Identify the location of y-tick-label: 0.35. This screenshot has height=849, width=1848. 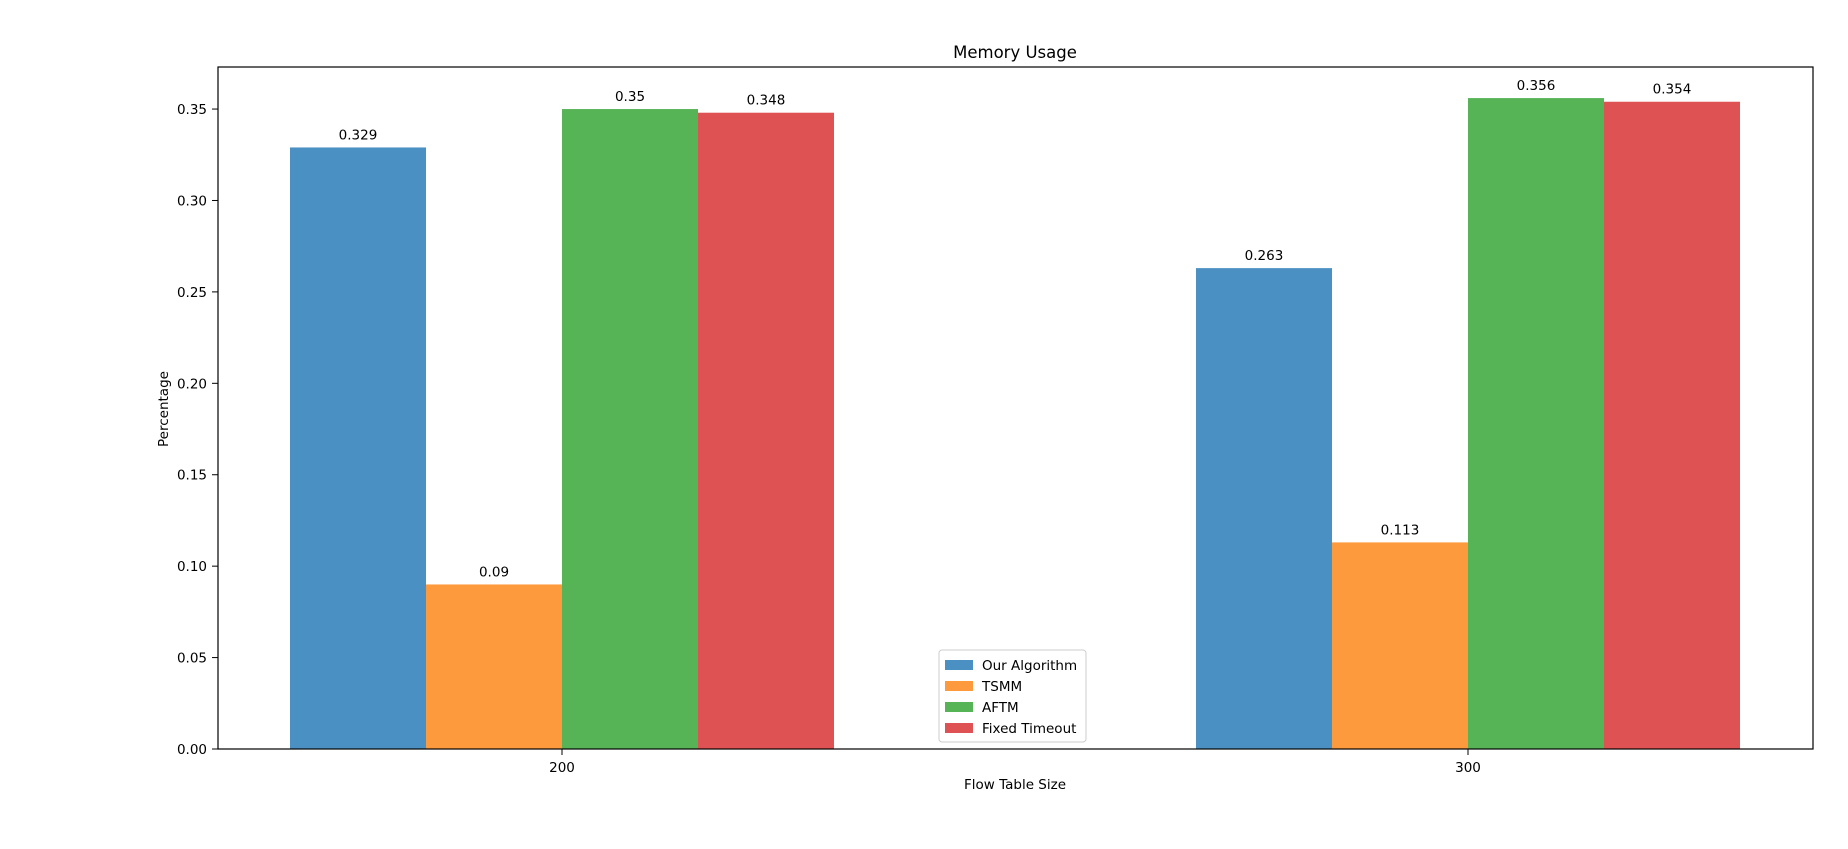
(192, 110).